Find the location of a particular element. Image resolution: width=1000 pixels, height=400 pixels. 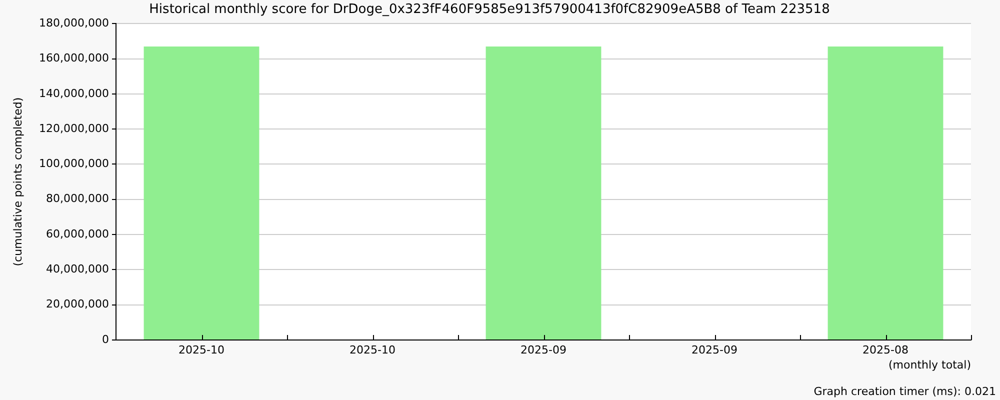

x-tick-label: 2025-08 is located at coordinates (885, 349).